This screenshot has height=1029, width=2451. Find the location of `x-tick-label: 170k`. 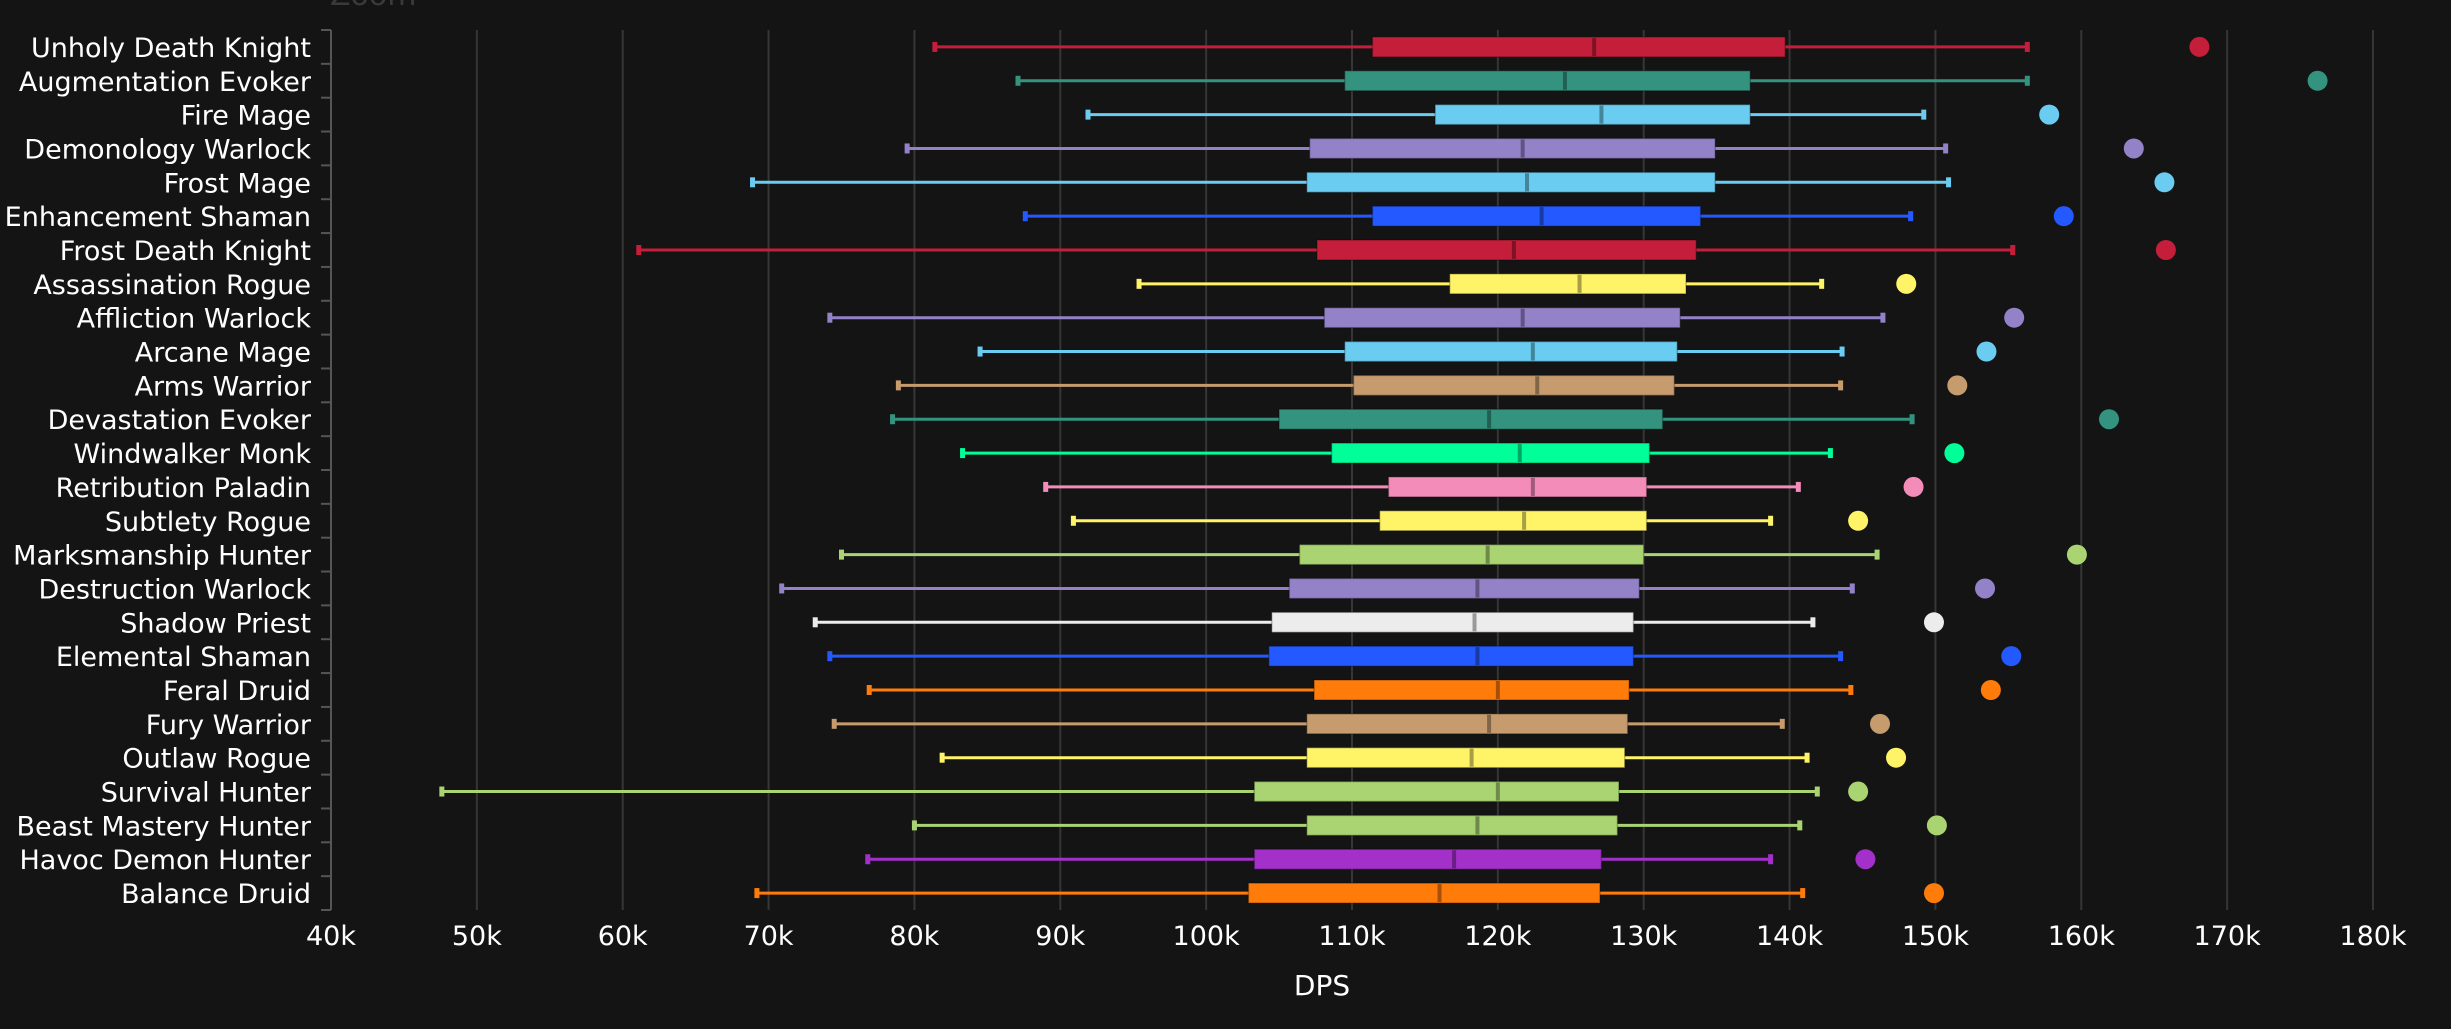

x-tick-label: 170k is located at coordinates (2228, 936).